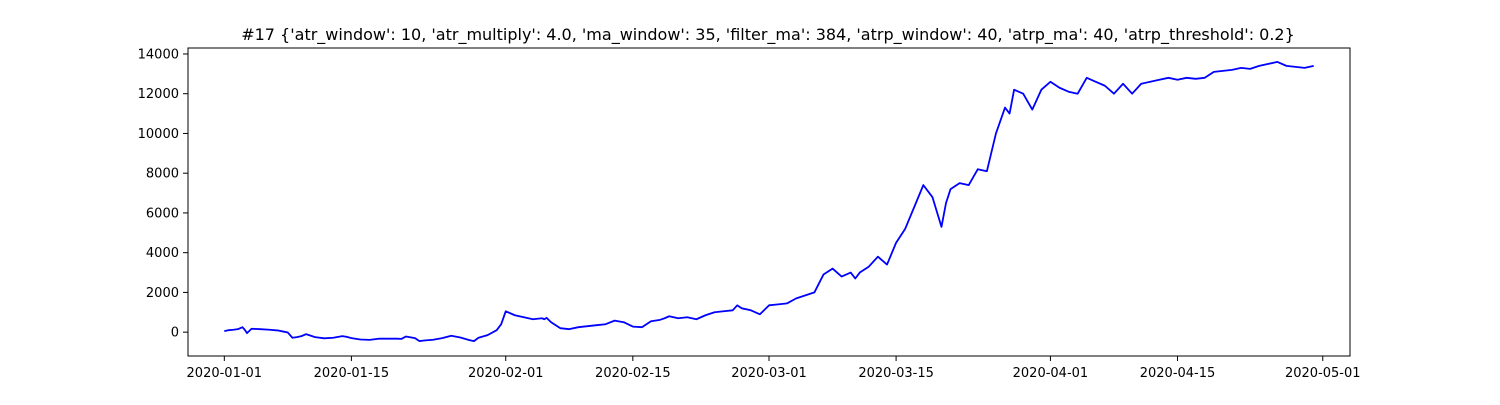  Describe the element at coordinates (163, 194) in the screenshot. I see `y-axis: 0 2000 4000 6000 8000 10000 12000 14000` at that location.